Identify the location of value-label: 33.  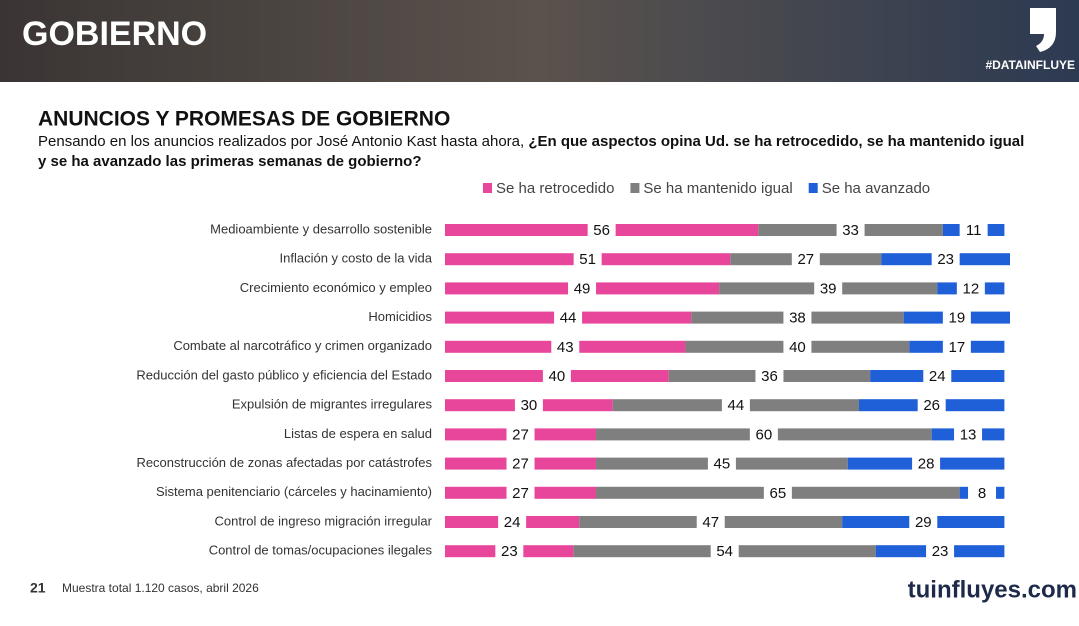
(850, 230).